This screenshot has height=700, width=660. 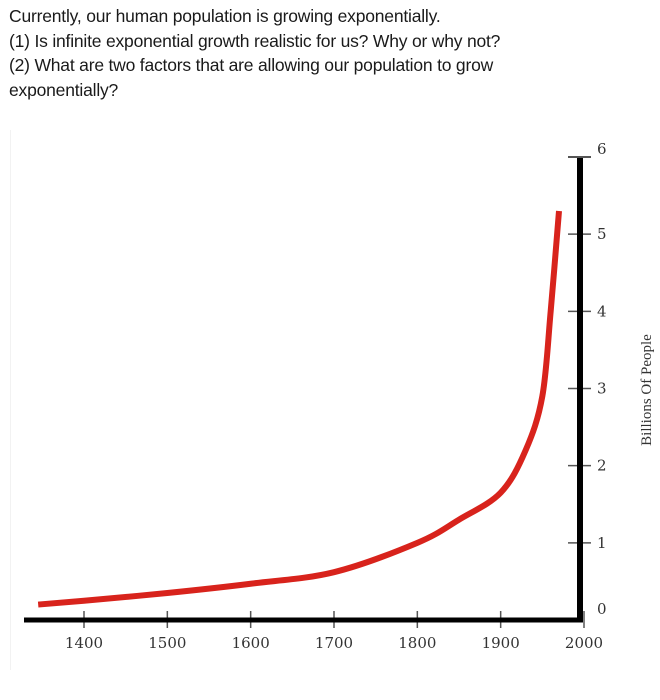 I want to click on y-axis-title: Billions Of People, so click(x=647, y=390).